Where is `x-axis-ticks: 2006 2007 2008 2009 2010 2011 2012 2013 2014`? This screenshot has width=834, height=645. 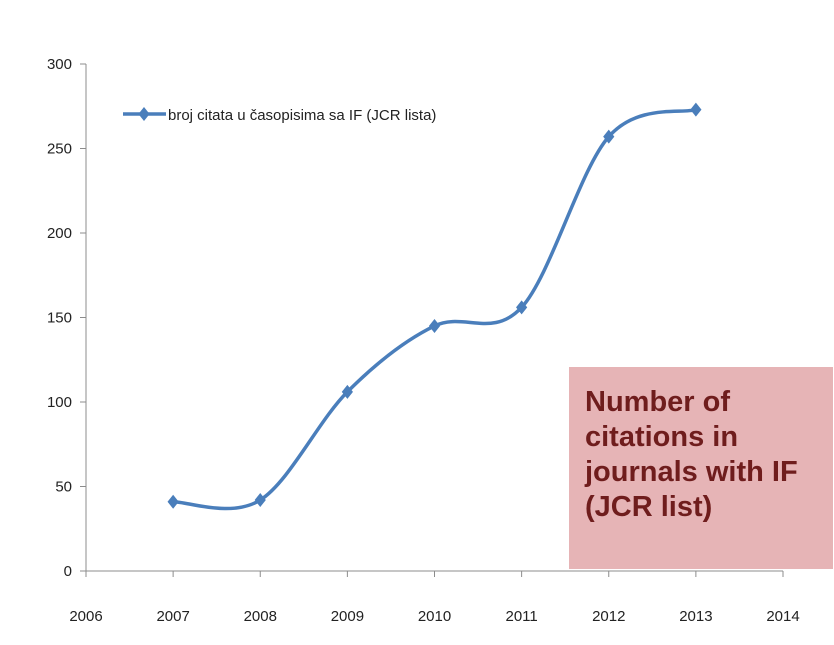 x-axis-ticks: 2006 2007 2008 2009 2010 2011 2012 2013 2014 is located at coordinates (434, 598).